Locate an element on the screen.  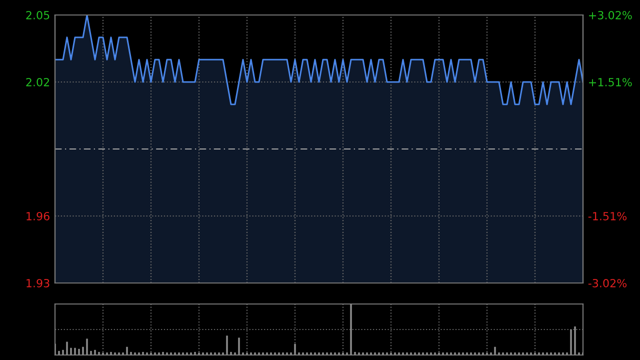
y-tick-label: 2.02 is located at coordinates (38, 82).